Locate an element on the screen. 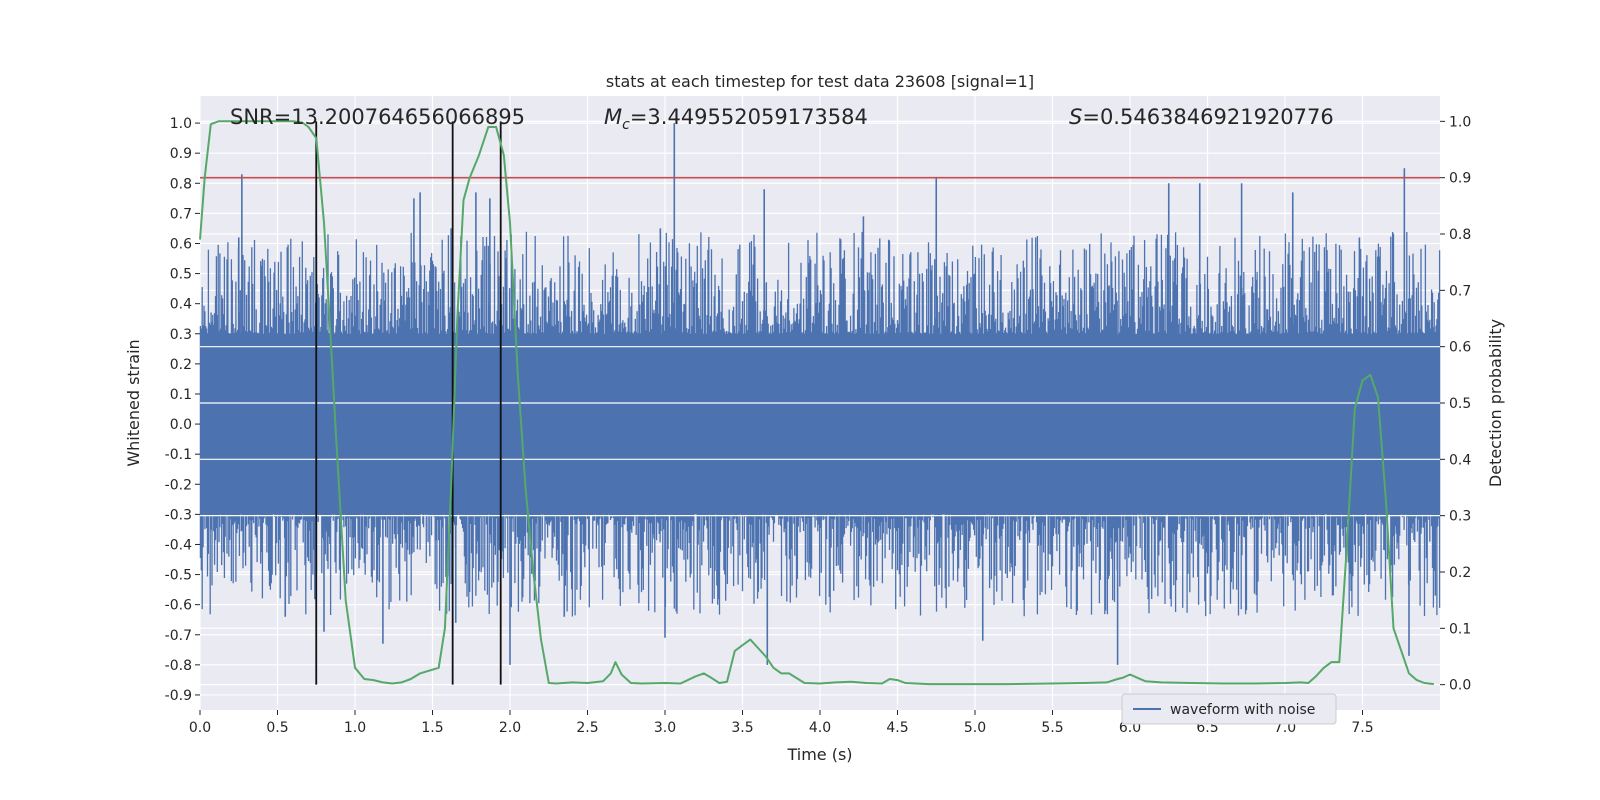 Image resolution: width=1600 pixels, height=800 pixels. y-left-tick-label: -0.5 is located at coordinates (178, 576).